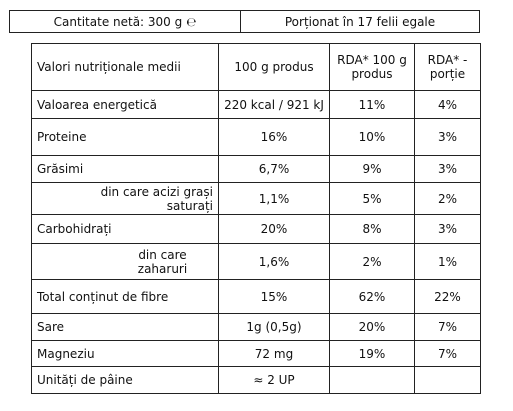  I want to click on cell: 1g (0,5g), so click(274, 327).